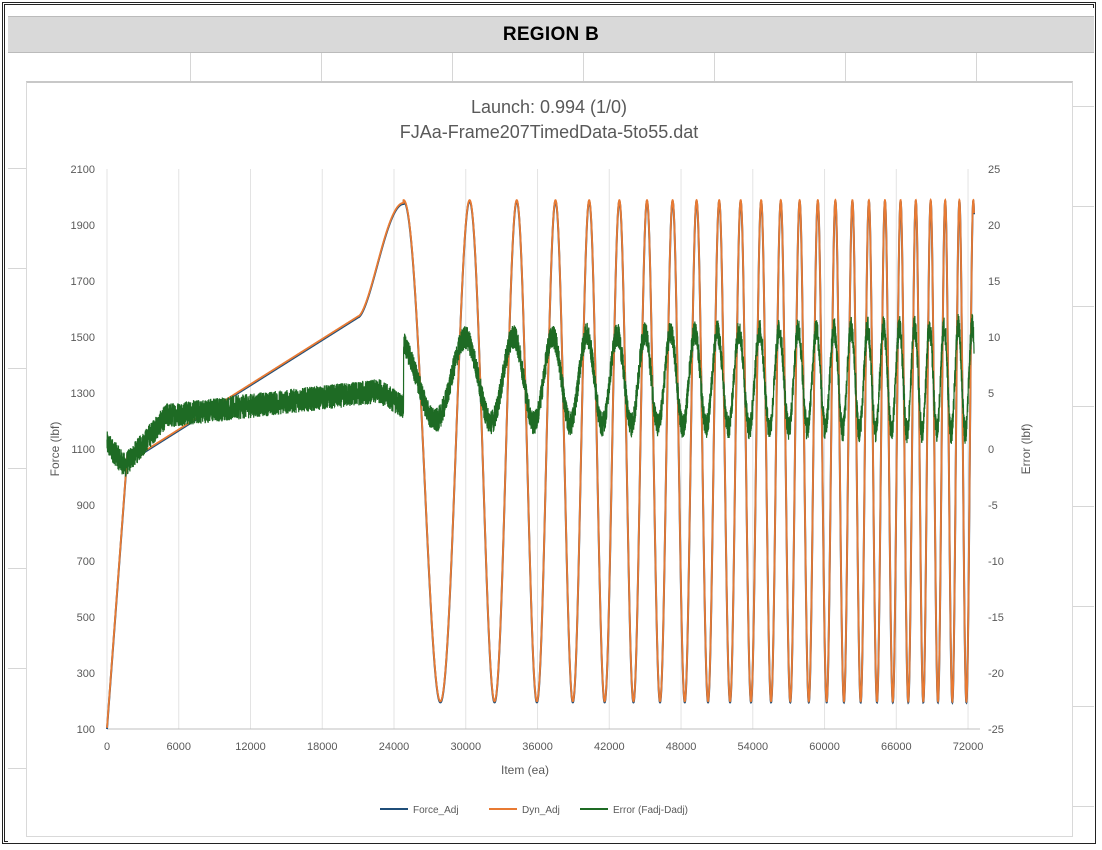 The width and height of the screenshot is (1102, 850). Describe the element at coordinates (650, 810) in the screenshot. I see `legend-label: Error (Fadj-Dadj)` at that location.